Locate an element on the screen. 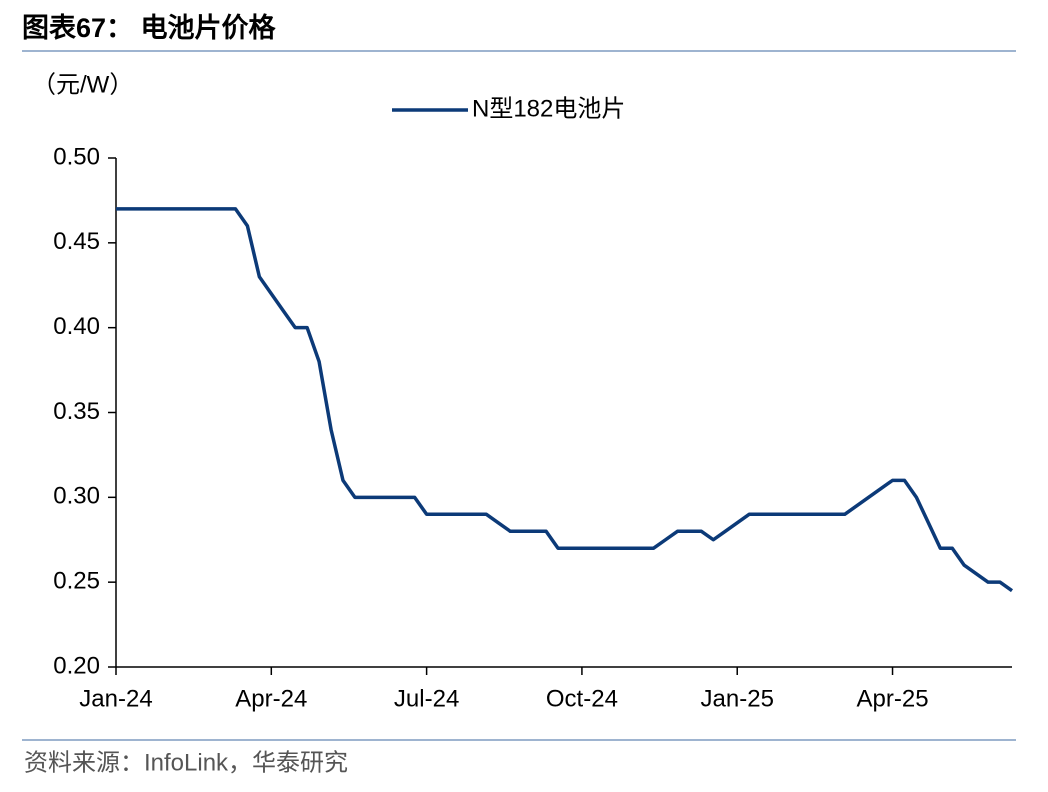 The height and width of the screenshot is (792, 1048). y-tick-label: 0.45 is located at coordinates (76, 241).